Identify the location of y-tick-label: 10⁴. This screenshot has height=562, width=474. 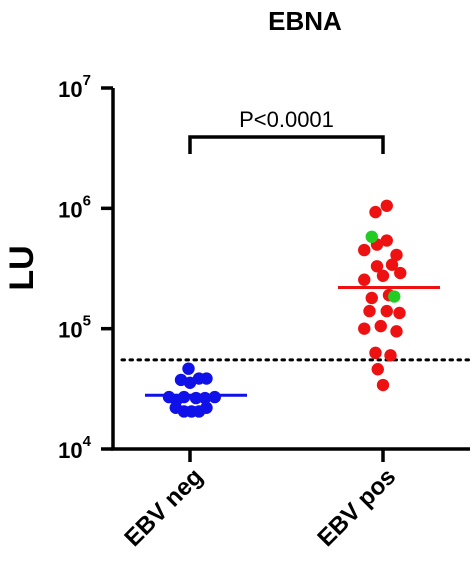
(74, 448).